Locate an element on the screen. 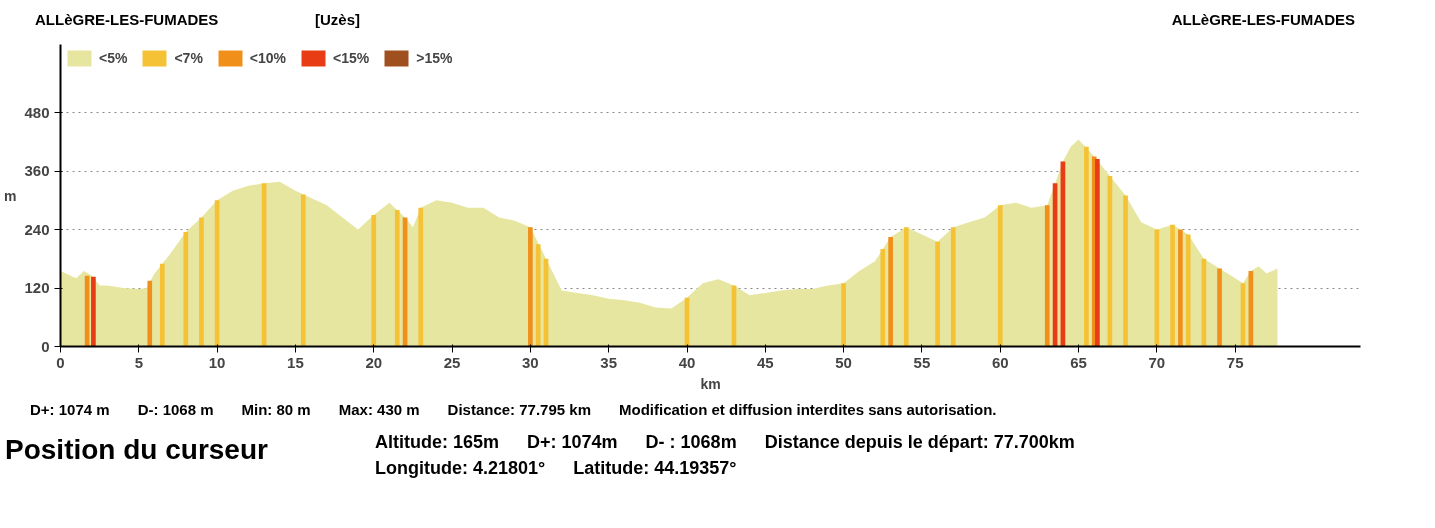 The height and width of the screenshot is (528, 1435). legend-label: <7% is located at coordinates (188, 58).